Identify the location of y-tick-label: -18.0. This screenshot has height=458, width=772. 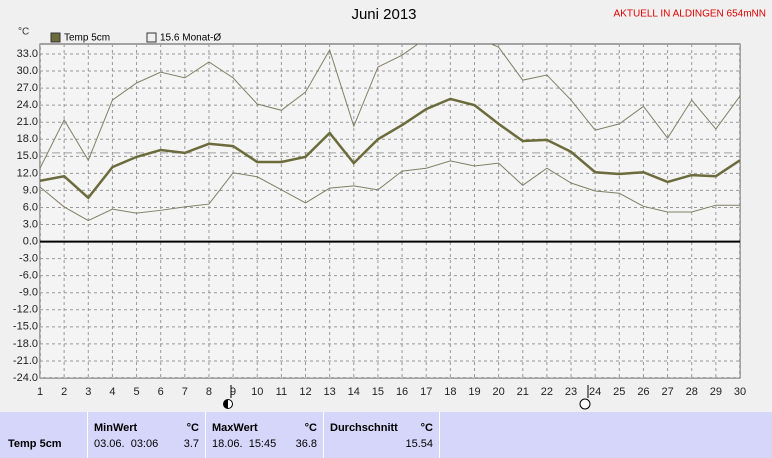
(25, 344).